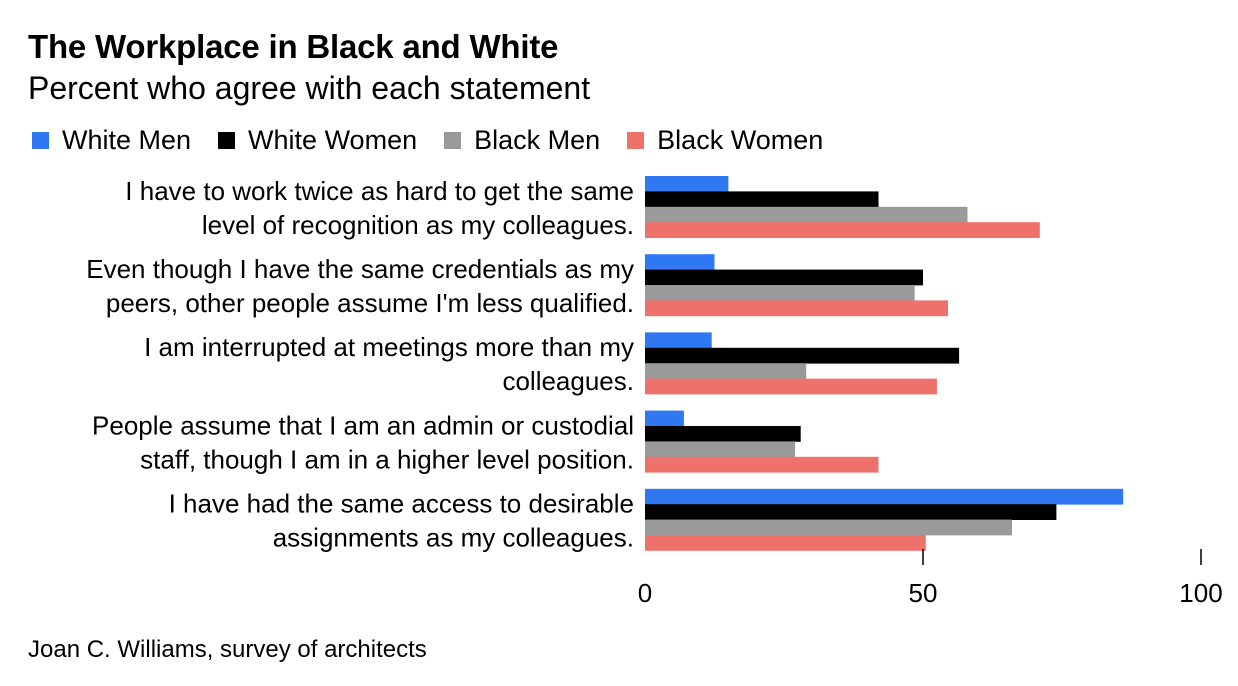 The image size is (1238, 686). I want to click on legend-label-white-women: White Women, so click(333, 139).